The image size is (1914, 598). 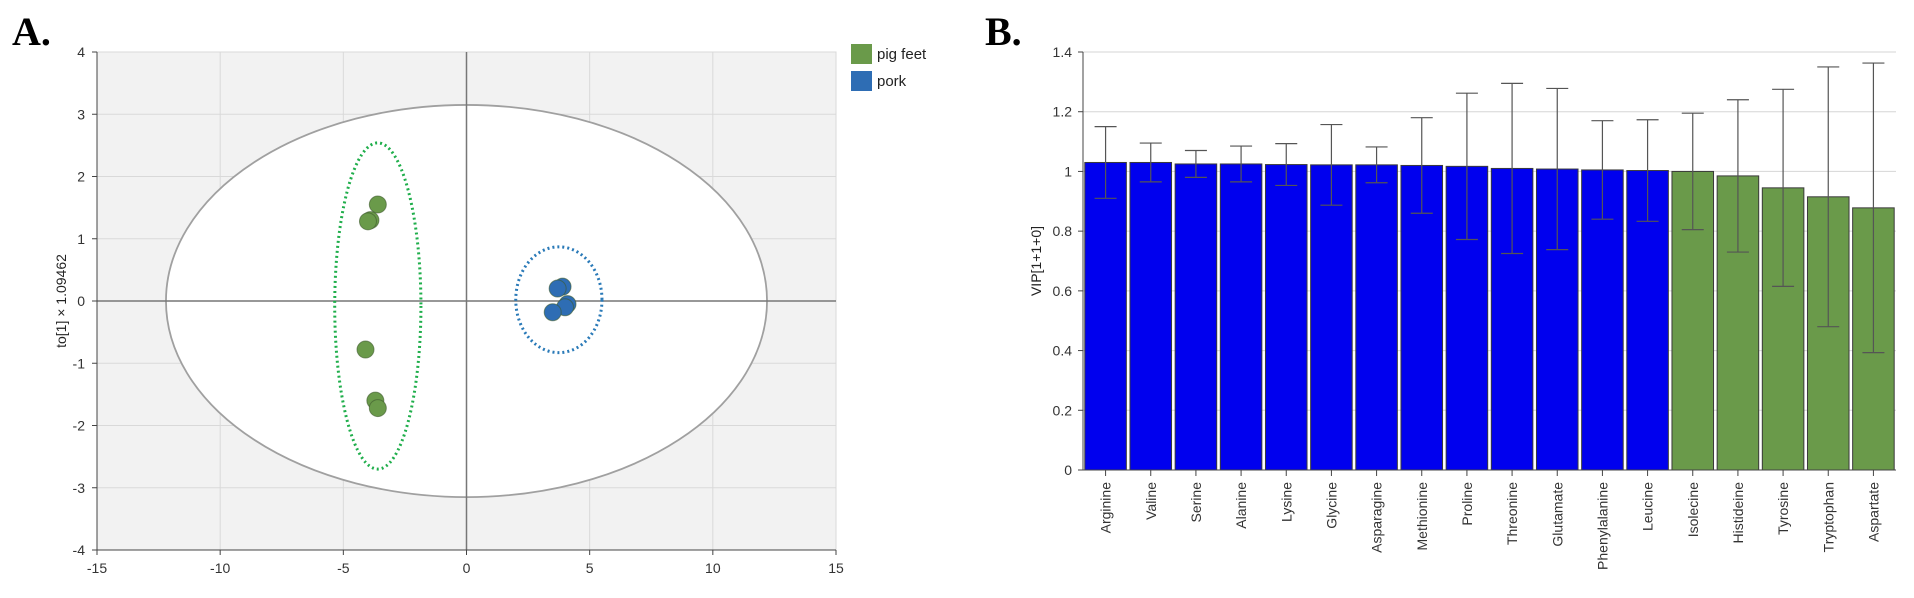 What do you see at coordinates (1467, 504) in the screenshot?
I see `x-tick-label: Proline` at bounding box center [1467, 504].